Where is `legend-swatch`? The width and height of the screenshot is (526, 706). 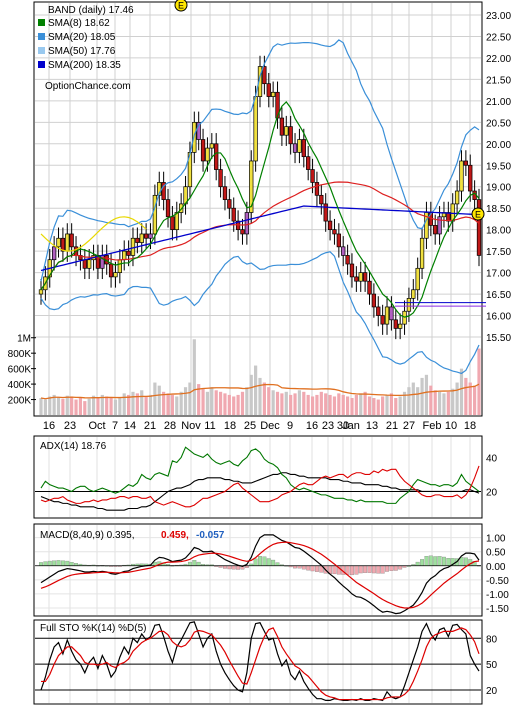
legend-swatch is located at coordinates (41, 64).